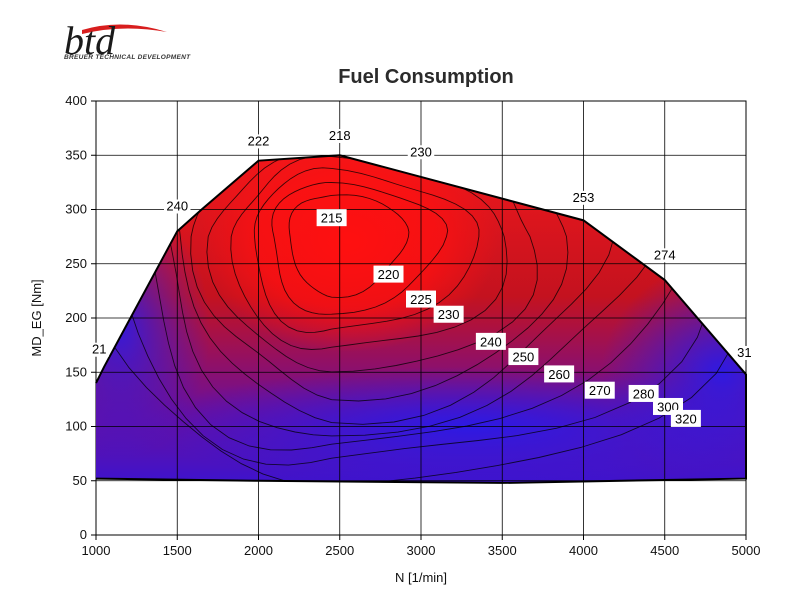 Image resolution: width=800 pixels, height=600 pixels. Describe the element at coordinates (76, 317) in the screenshot. I see `y-tick-label: 200` at that location.